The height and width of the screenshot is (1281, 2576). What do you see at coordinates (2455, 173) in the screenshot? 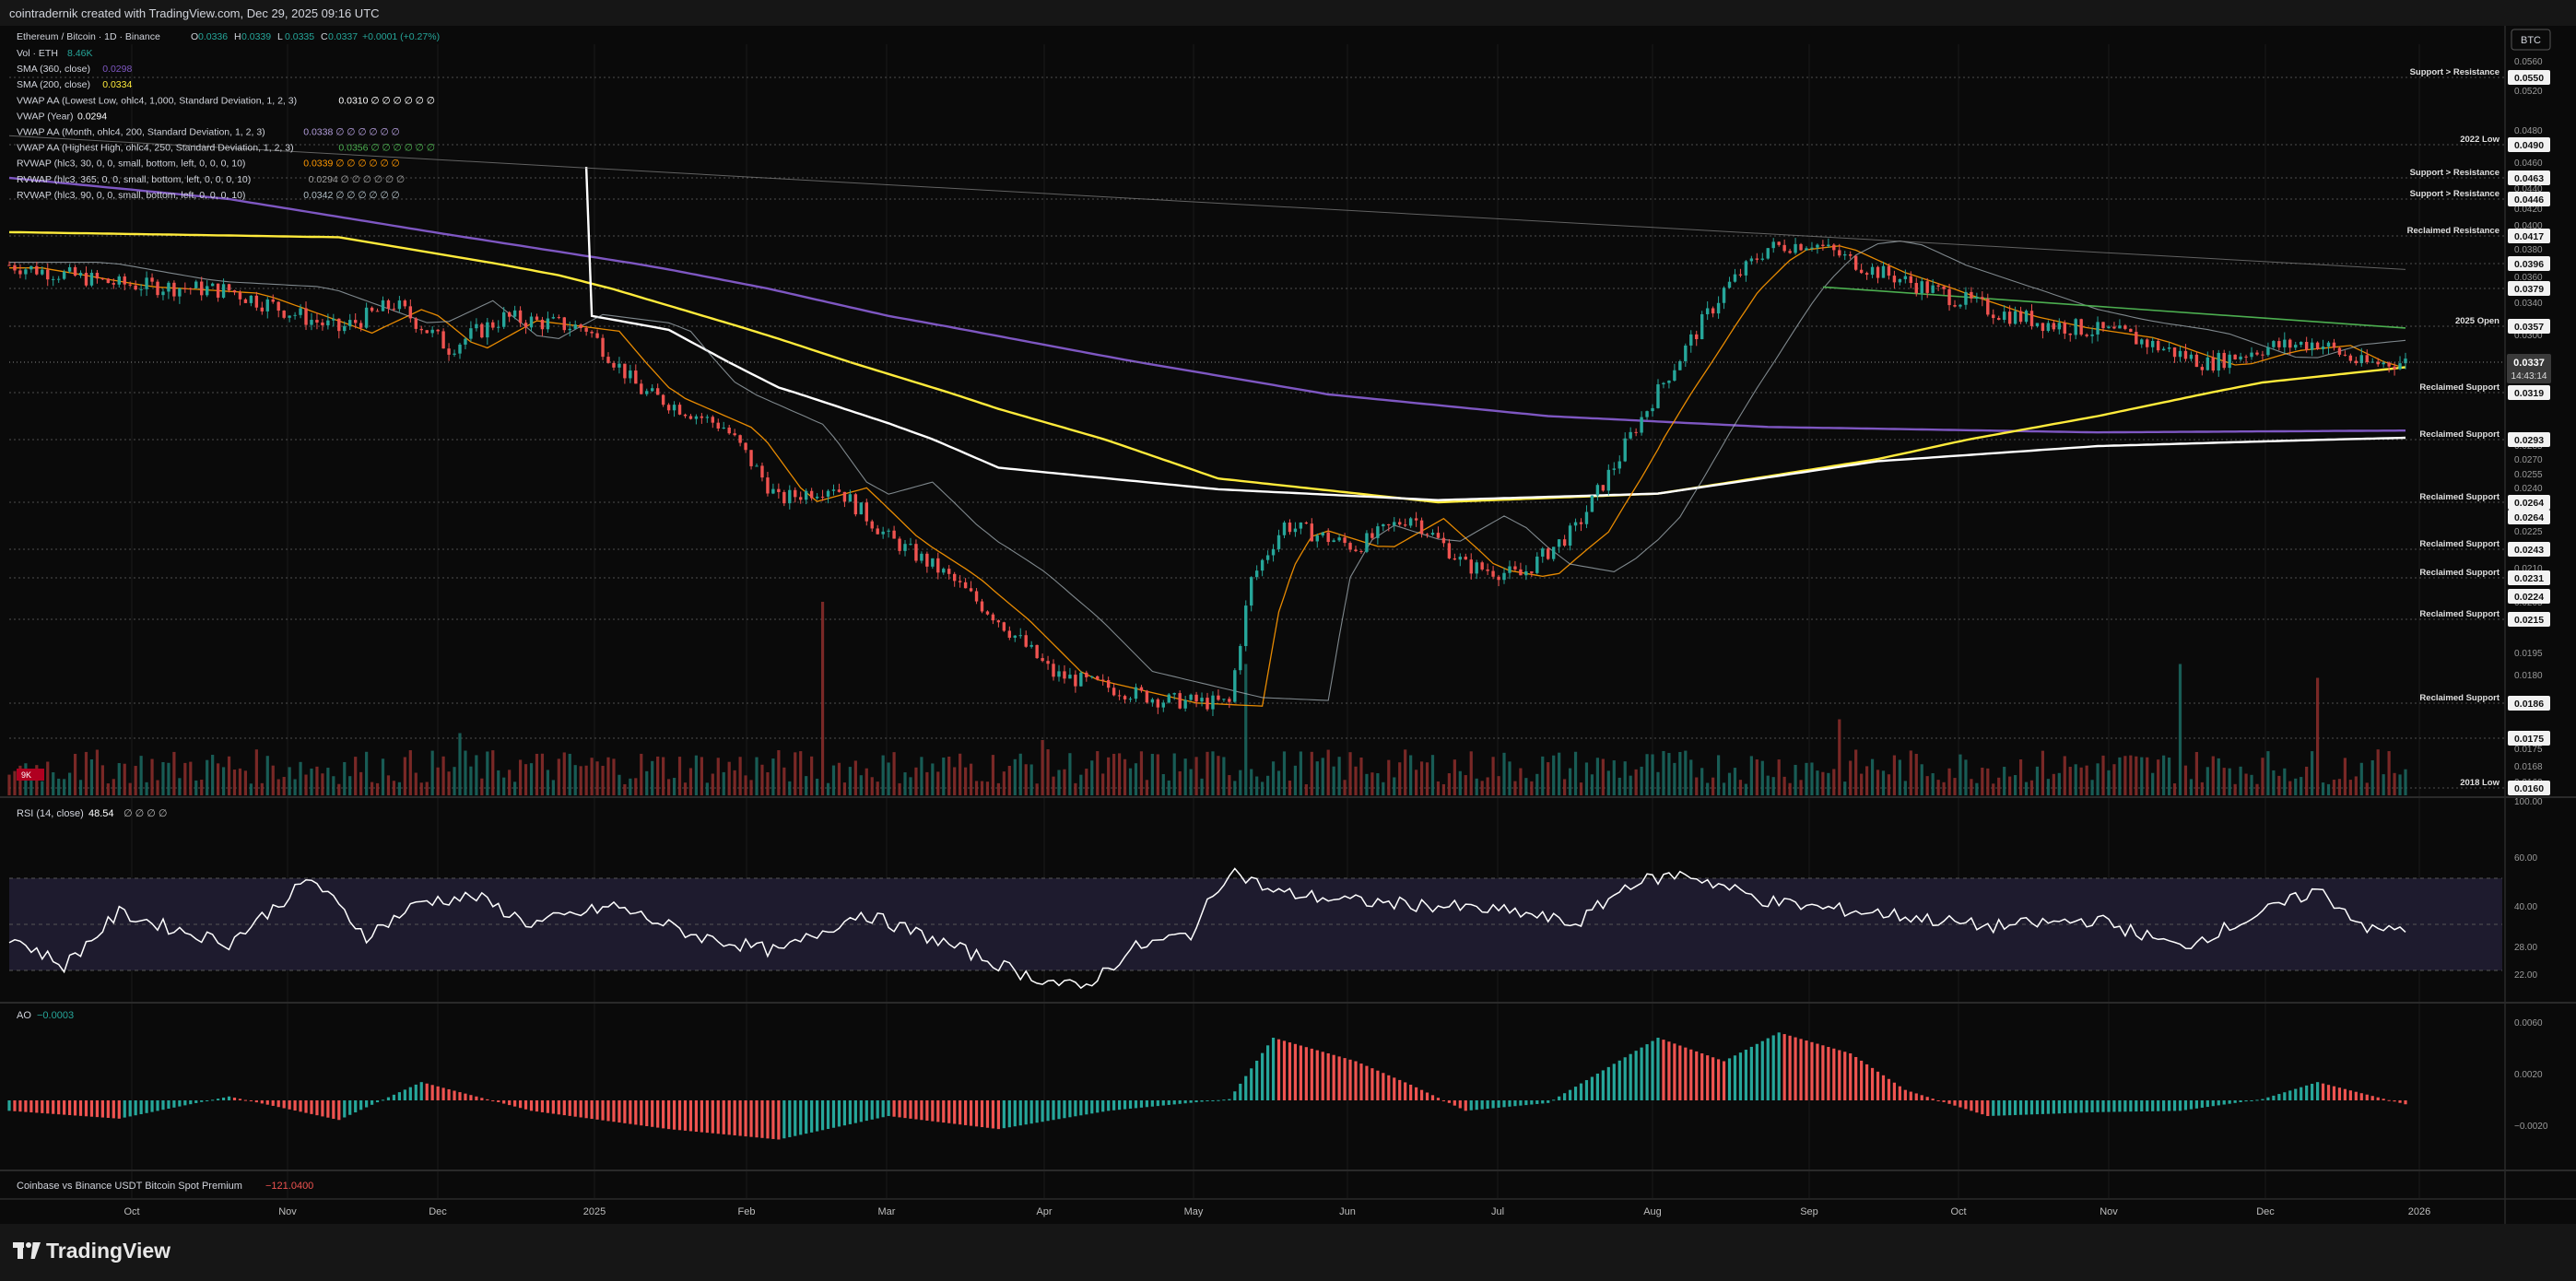
I see `level-label: Support > Resistance` at bounding box center [2455, 173].